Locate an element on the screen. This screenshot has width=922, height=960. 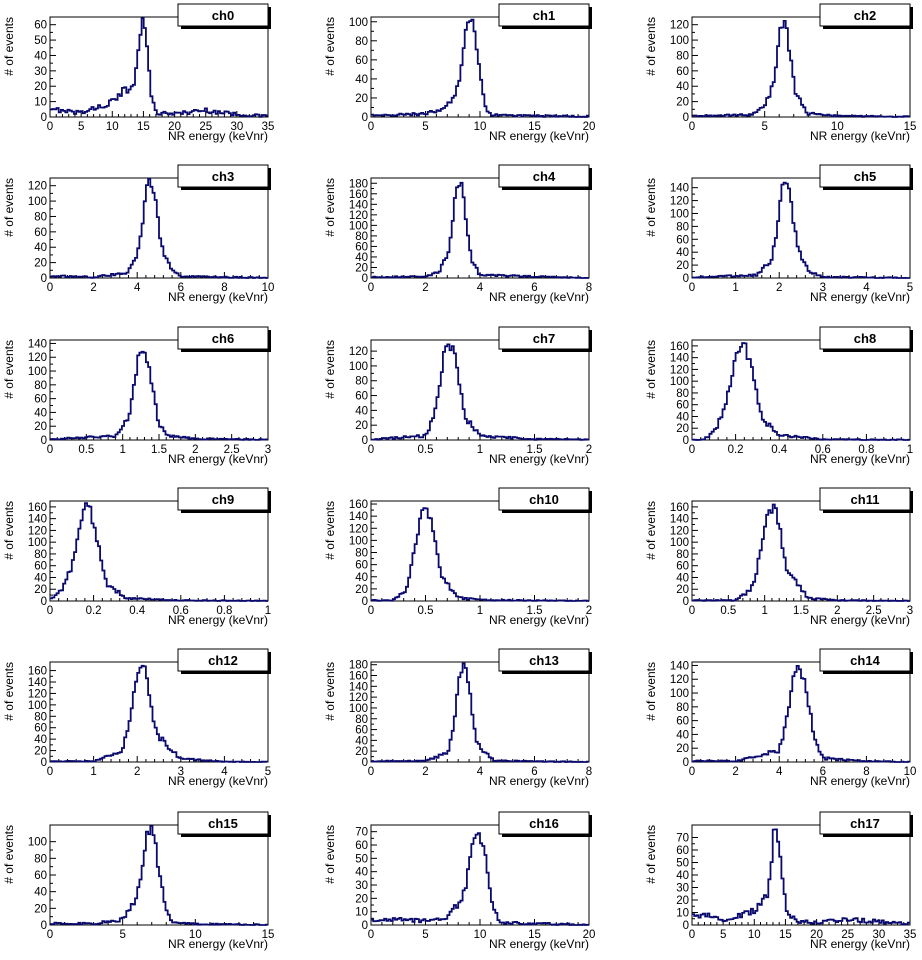
x-tick-label: 8 is located at coordinates (589, 288).